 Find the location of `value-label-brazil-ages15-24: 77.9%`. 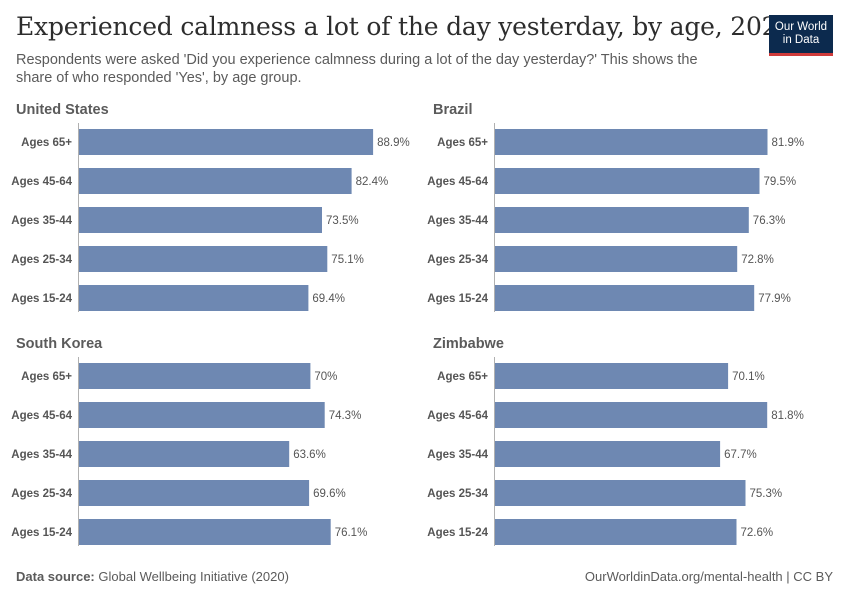

value-label-brazil-ages15-24: 77.9% is located at coordinates (774, 299).